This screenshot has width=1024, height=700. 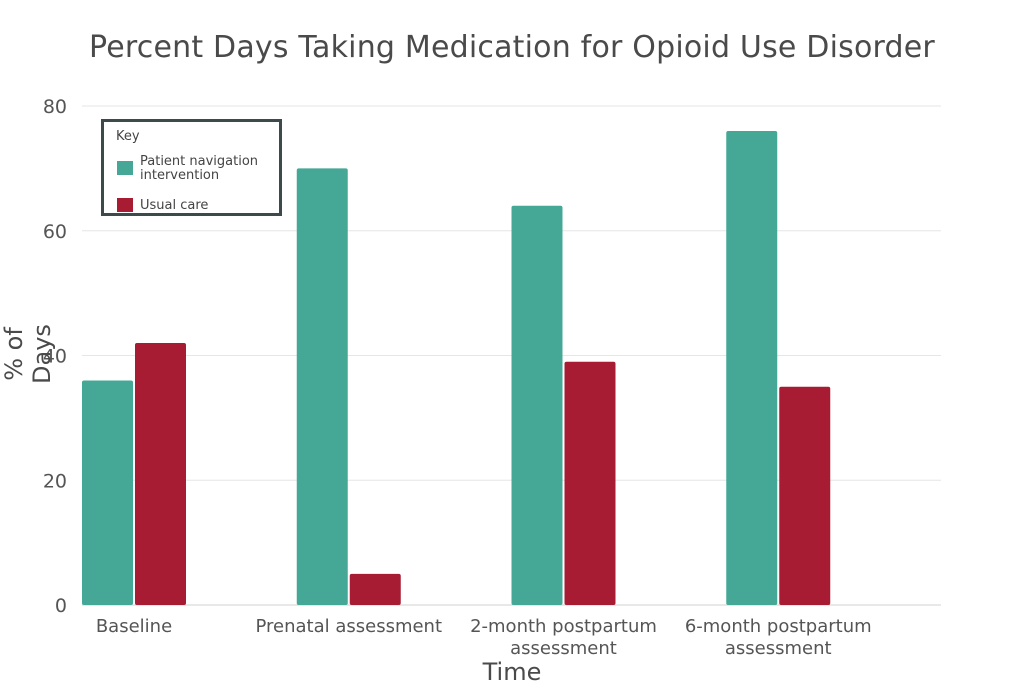 What do you see at coordinates (125, 168) in the screenshot?
I see `legend-swatch-intervention` at bounding box center [125, 168].